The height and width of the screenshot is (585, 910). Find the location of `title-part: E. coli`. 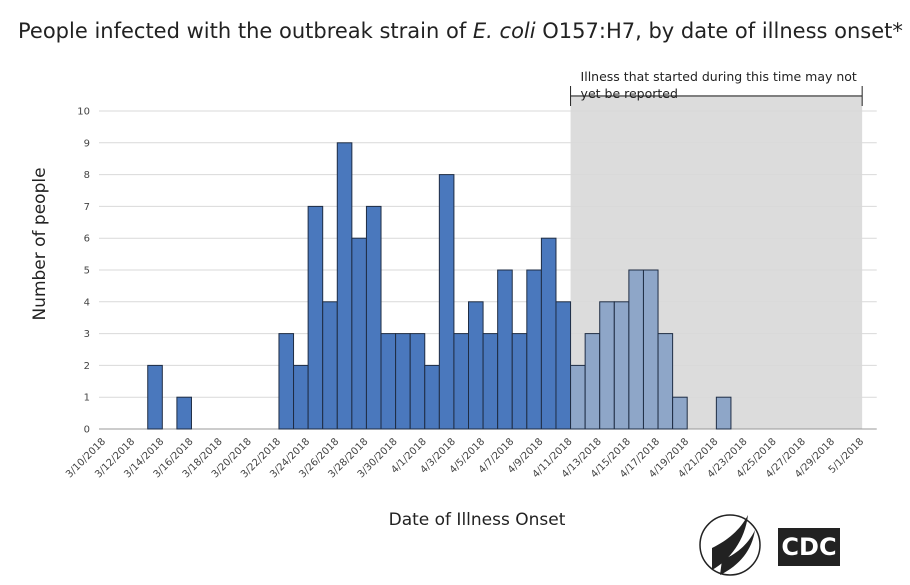

title-part: E. coli is located at coordinates (504, 31).